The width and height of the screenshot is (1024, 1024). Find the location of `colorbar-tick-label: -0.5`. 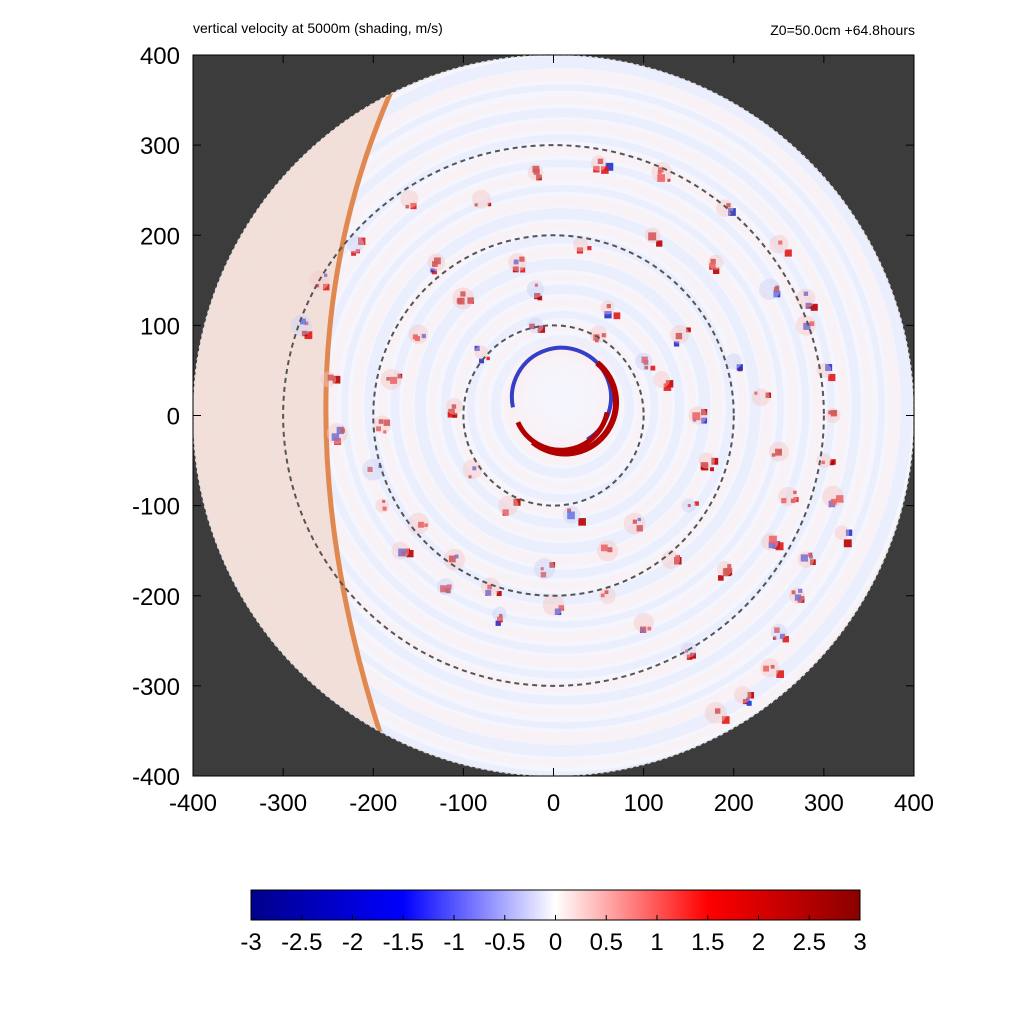

colorbar-tick-label: -0.5 is located at coordinates (504, 942).